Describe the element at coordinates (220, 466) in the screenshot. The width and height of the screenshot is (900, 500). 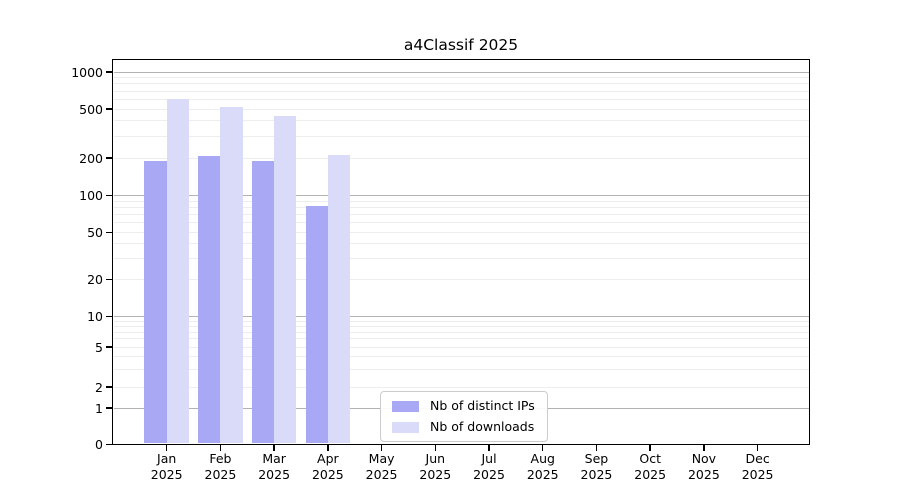
I see `x-axis-tick-label: Feb 2025` at that location.